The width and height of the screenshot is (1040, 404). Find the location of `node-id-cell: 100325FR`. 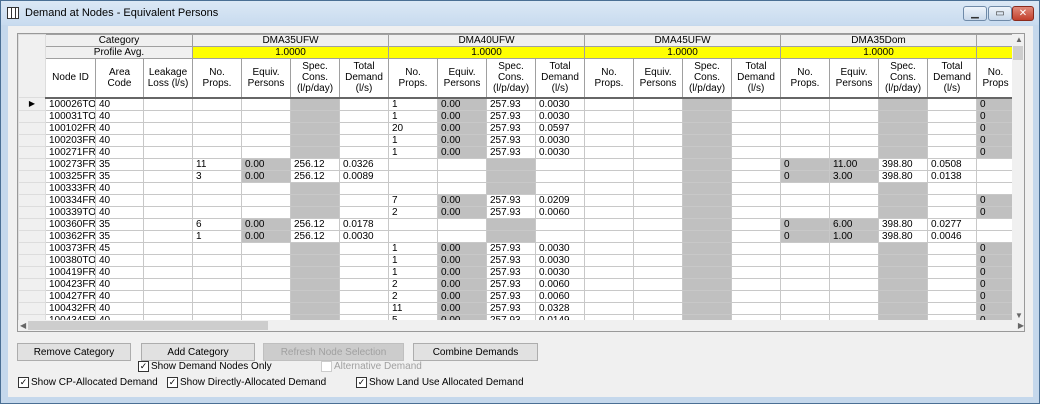

node-id-cell: 100325FR is located at coordinates (70, 176).